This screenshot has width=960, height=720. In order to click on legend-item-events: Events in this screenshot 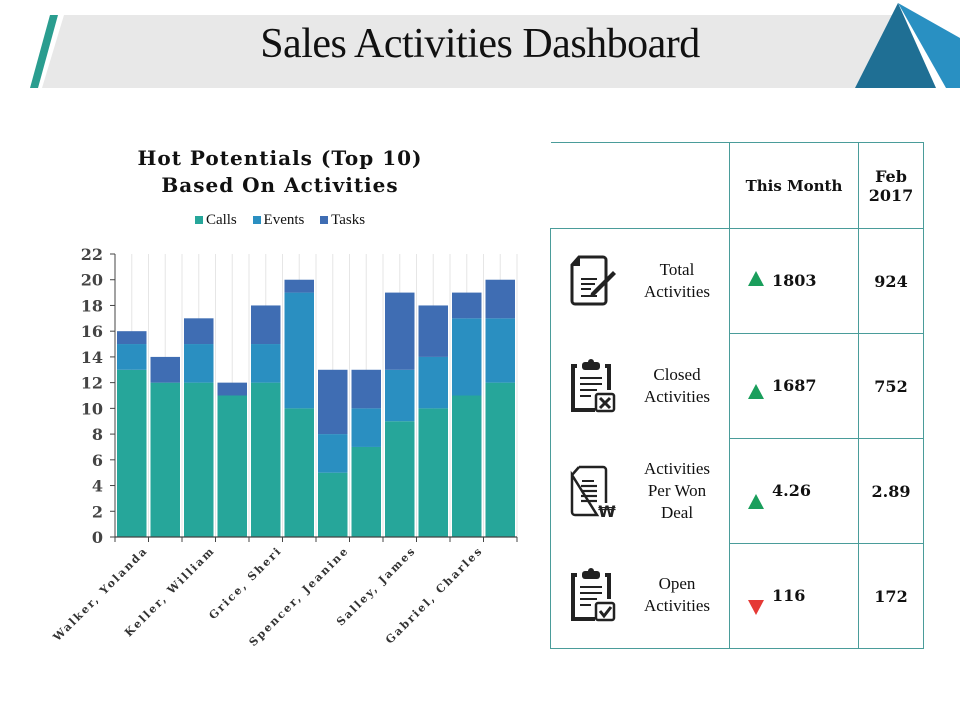, I will do `click(278, 220)`.